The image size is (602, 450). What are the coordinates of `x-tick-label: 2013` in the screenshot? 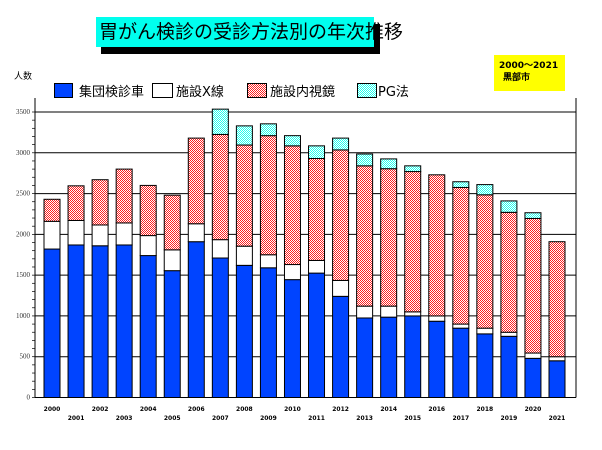 It's located at (364, 418).